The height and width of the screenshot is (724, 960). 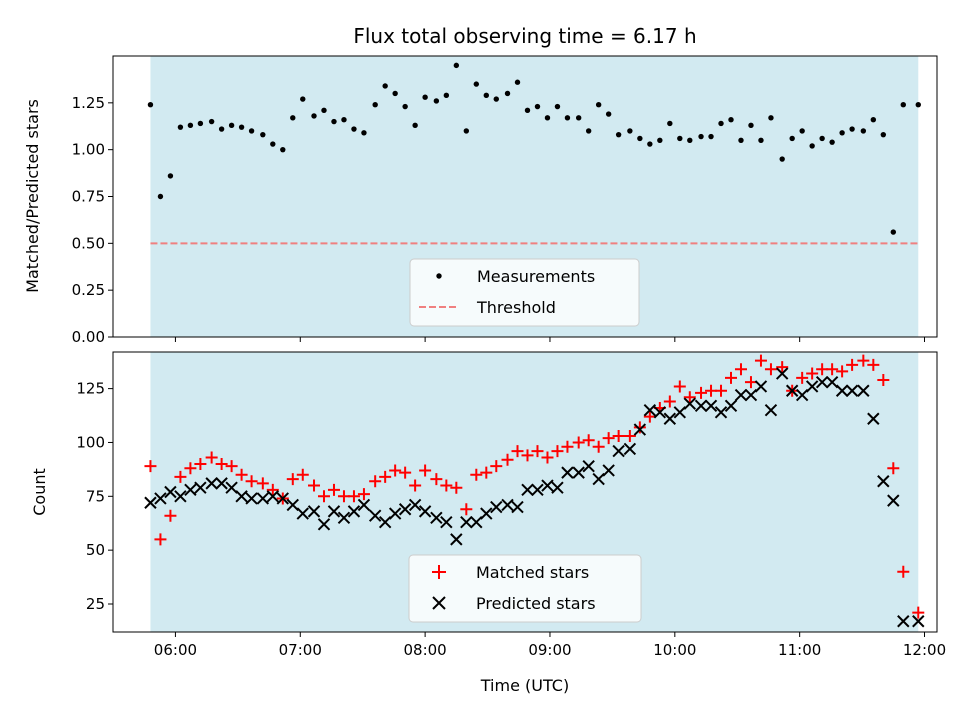 What do you see at coordinates (95, 550) in the screenshot?
I see `count-ytick-label: 50` at bounding box center [95, 550].